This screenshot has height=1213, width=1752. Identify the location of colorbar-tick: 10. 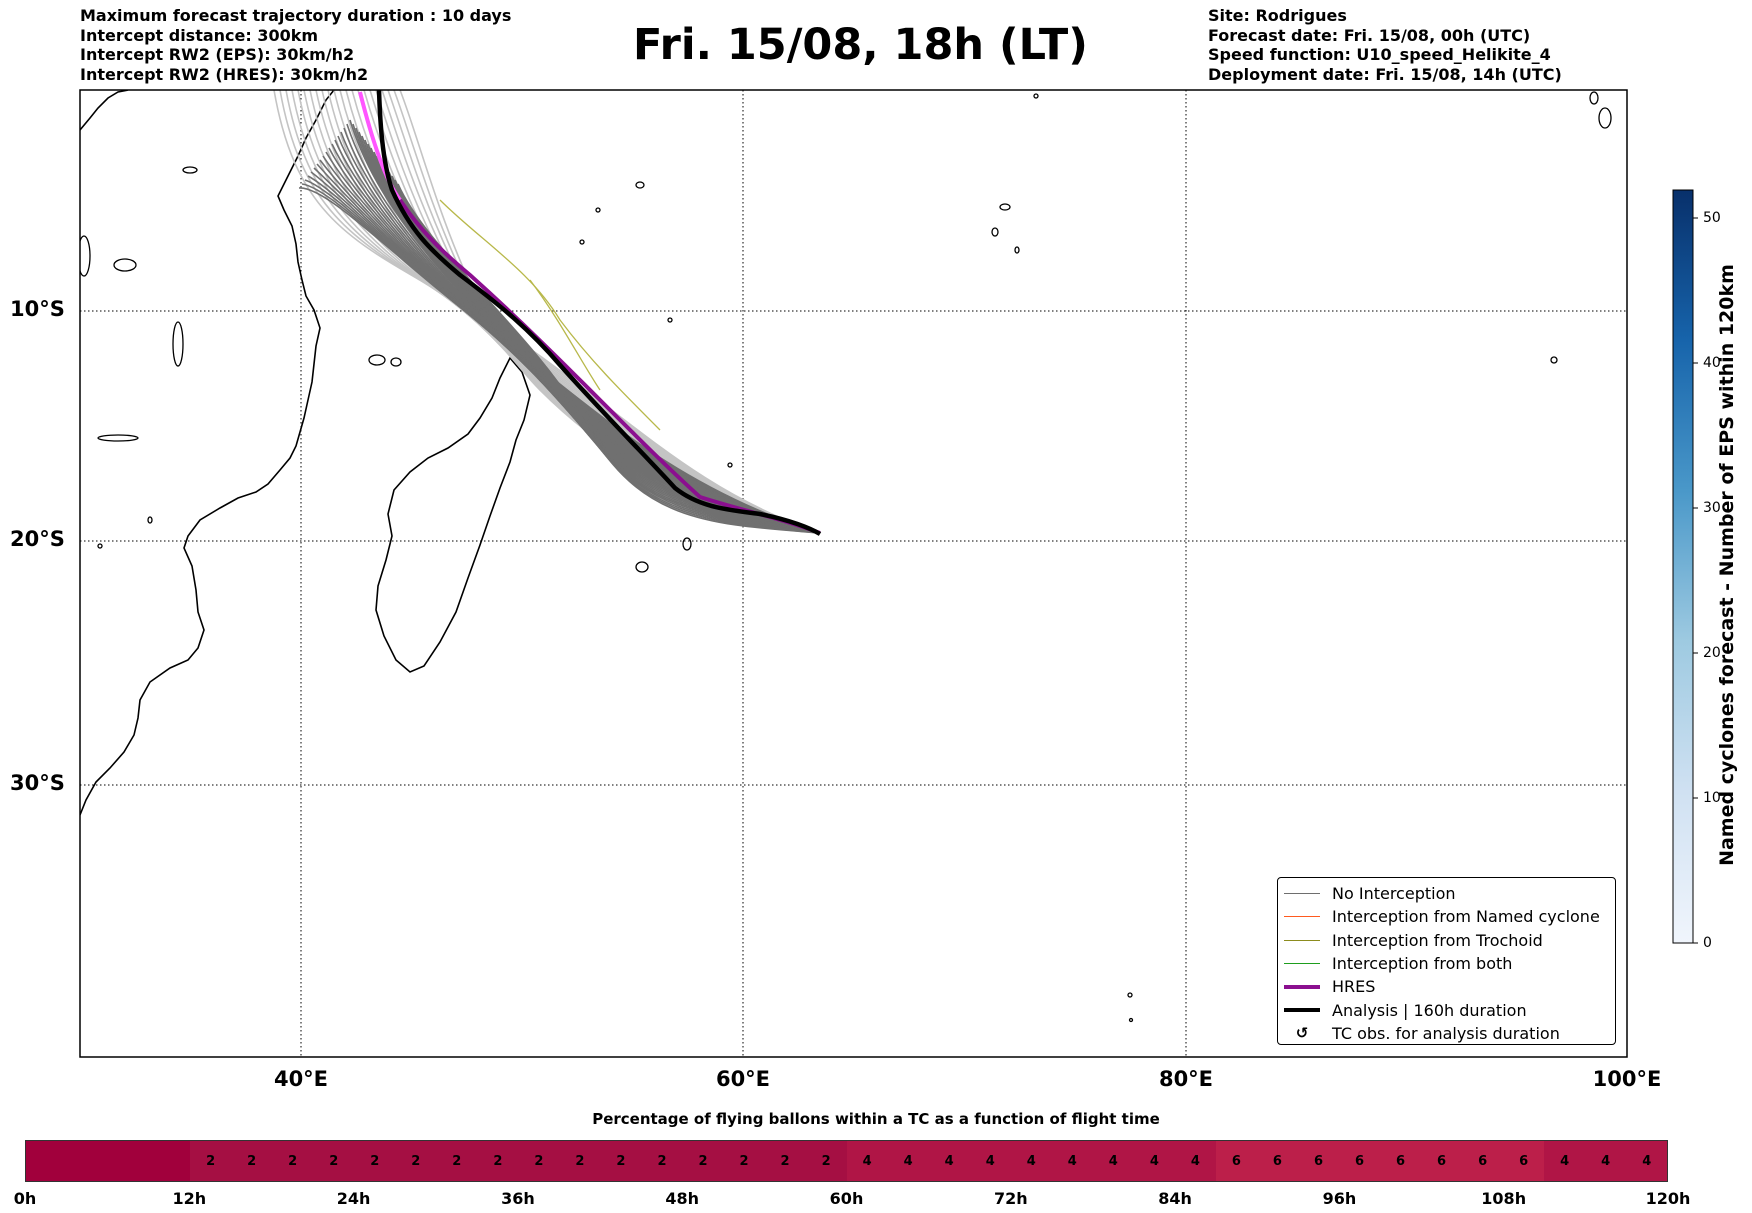
(1712, 798).